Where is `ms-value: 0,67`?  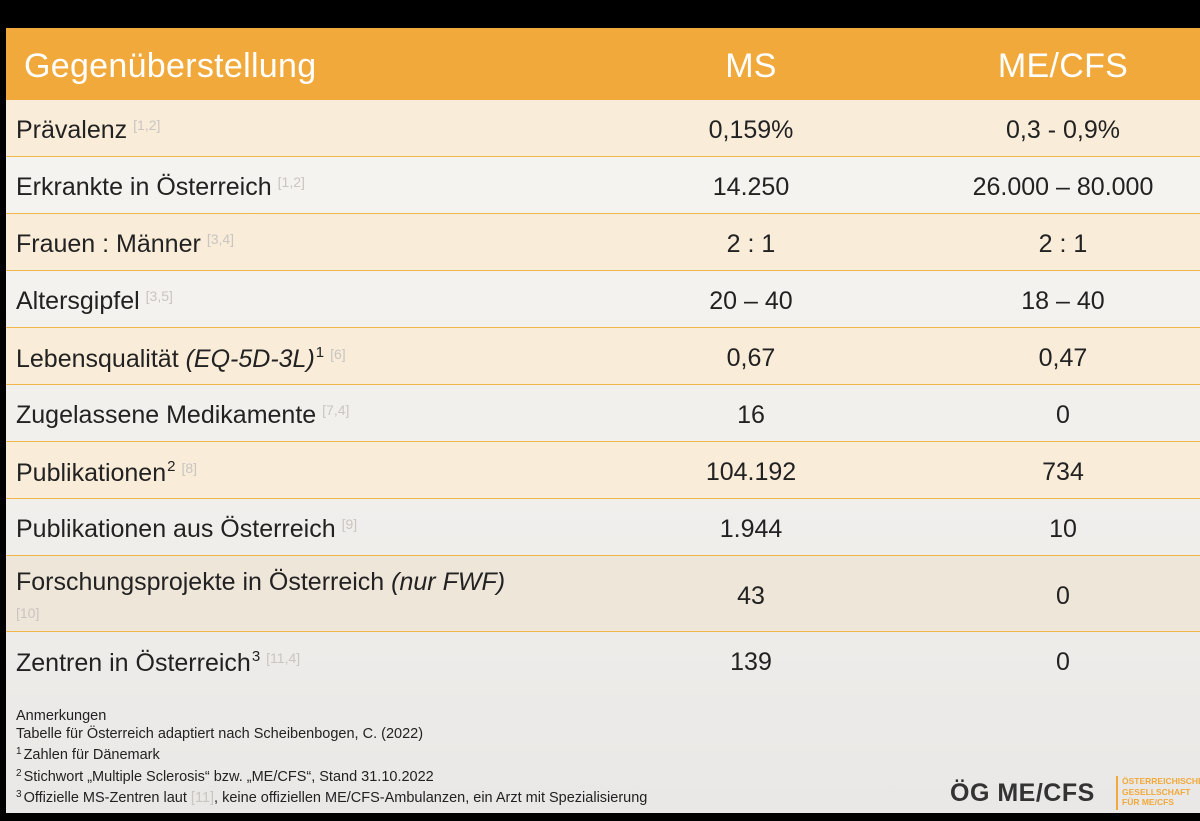
ms-value: 0,67 is located at coordinates (751, 358).